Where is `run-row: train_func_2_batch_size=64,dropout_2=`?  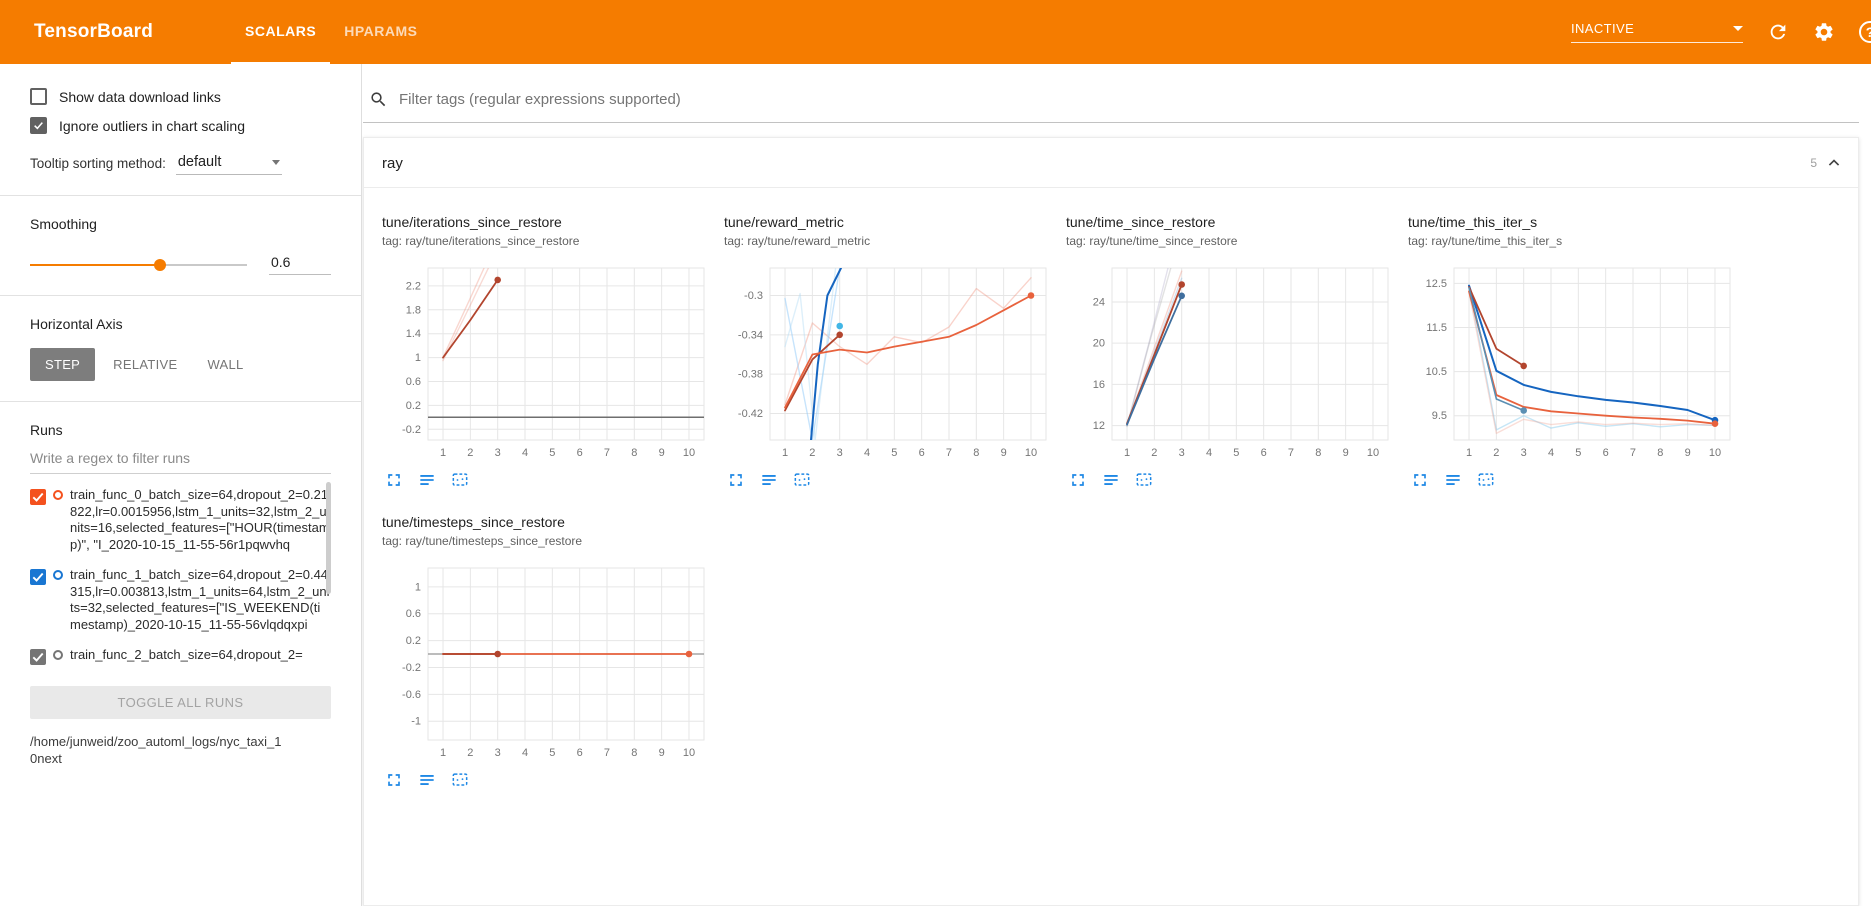 run-row: train_func_2_batch_size=64,dropout_2= is located at coordinates (180, 652).